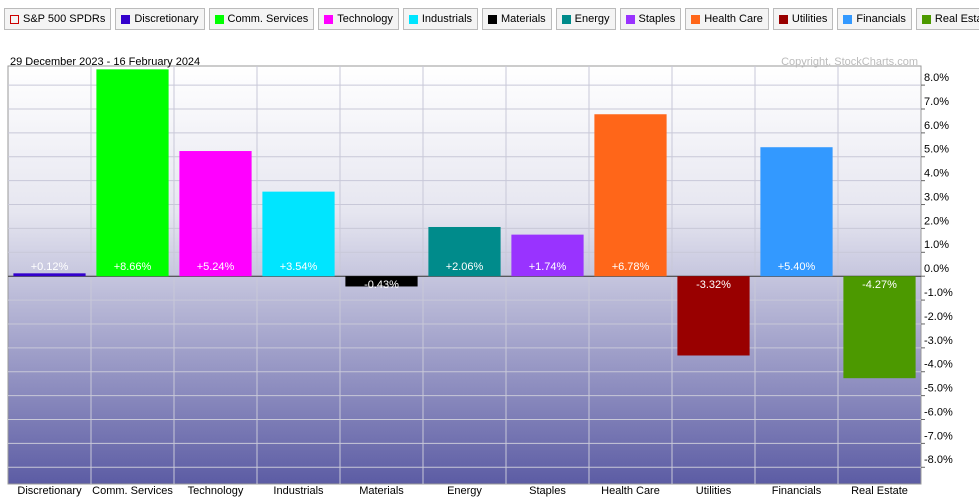 This screenshot has width=979, height=502. Describe the element at coordinates (938, 317) in the screenshot. I see `y-tick-label: -2.0%` at that location.